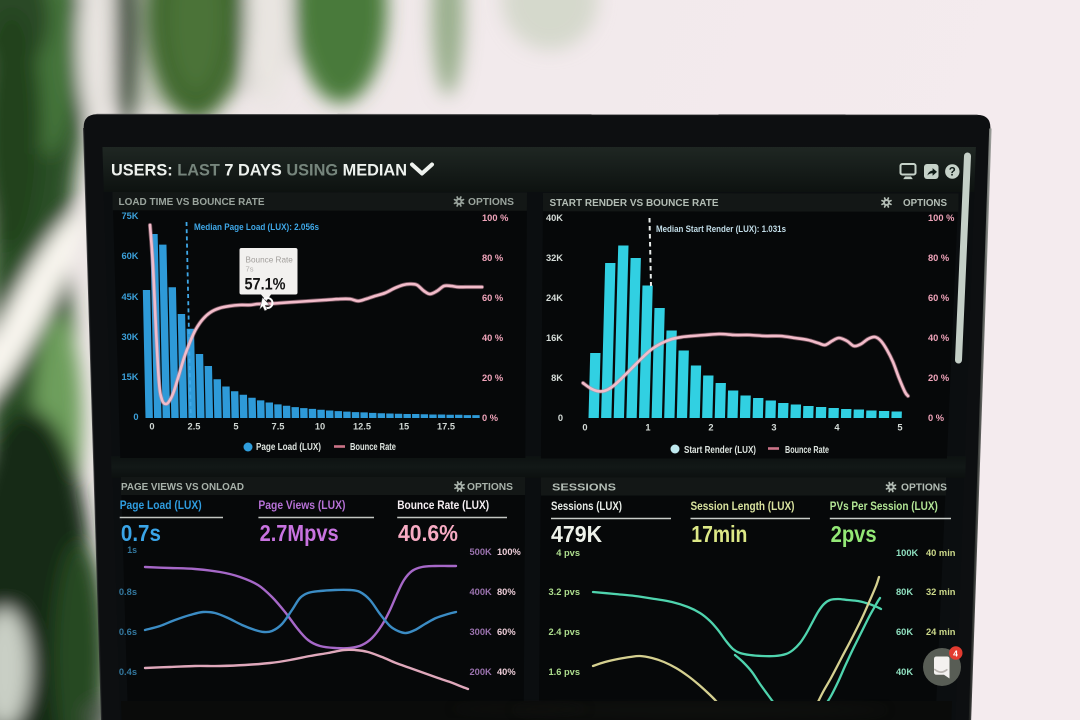  I want to click on svg-text: 17.5, so click(446, 427).